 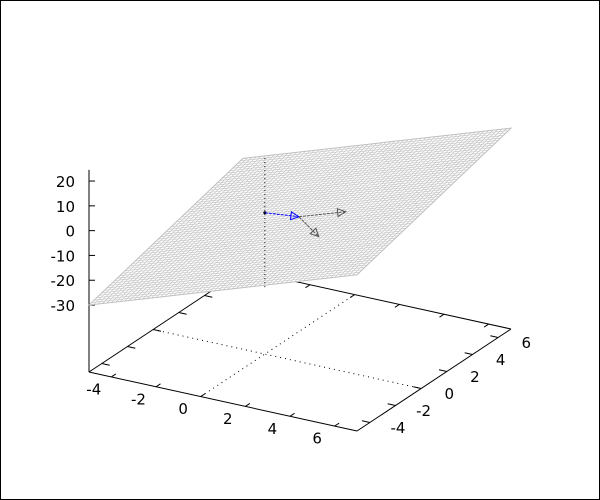 I want to click on y-tick-label: 0, so click(x=449, y=394).